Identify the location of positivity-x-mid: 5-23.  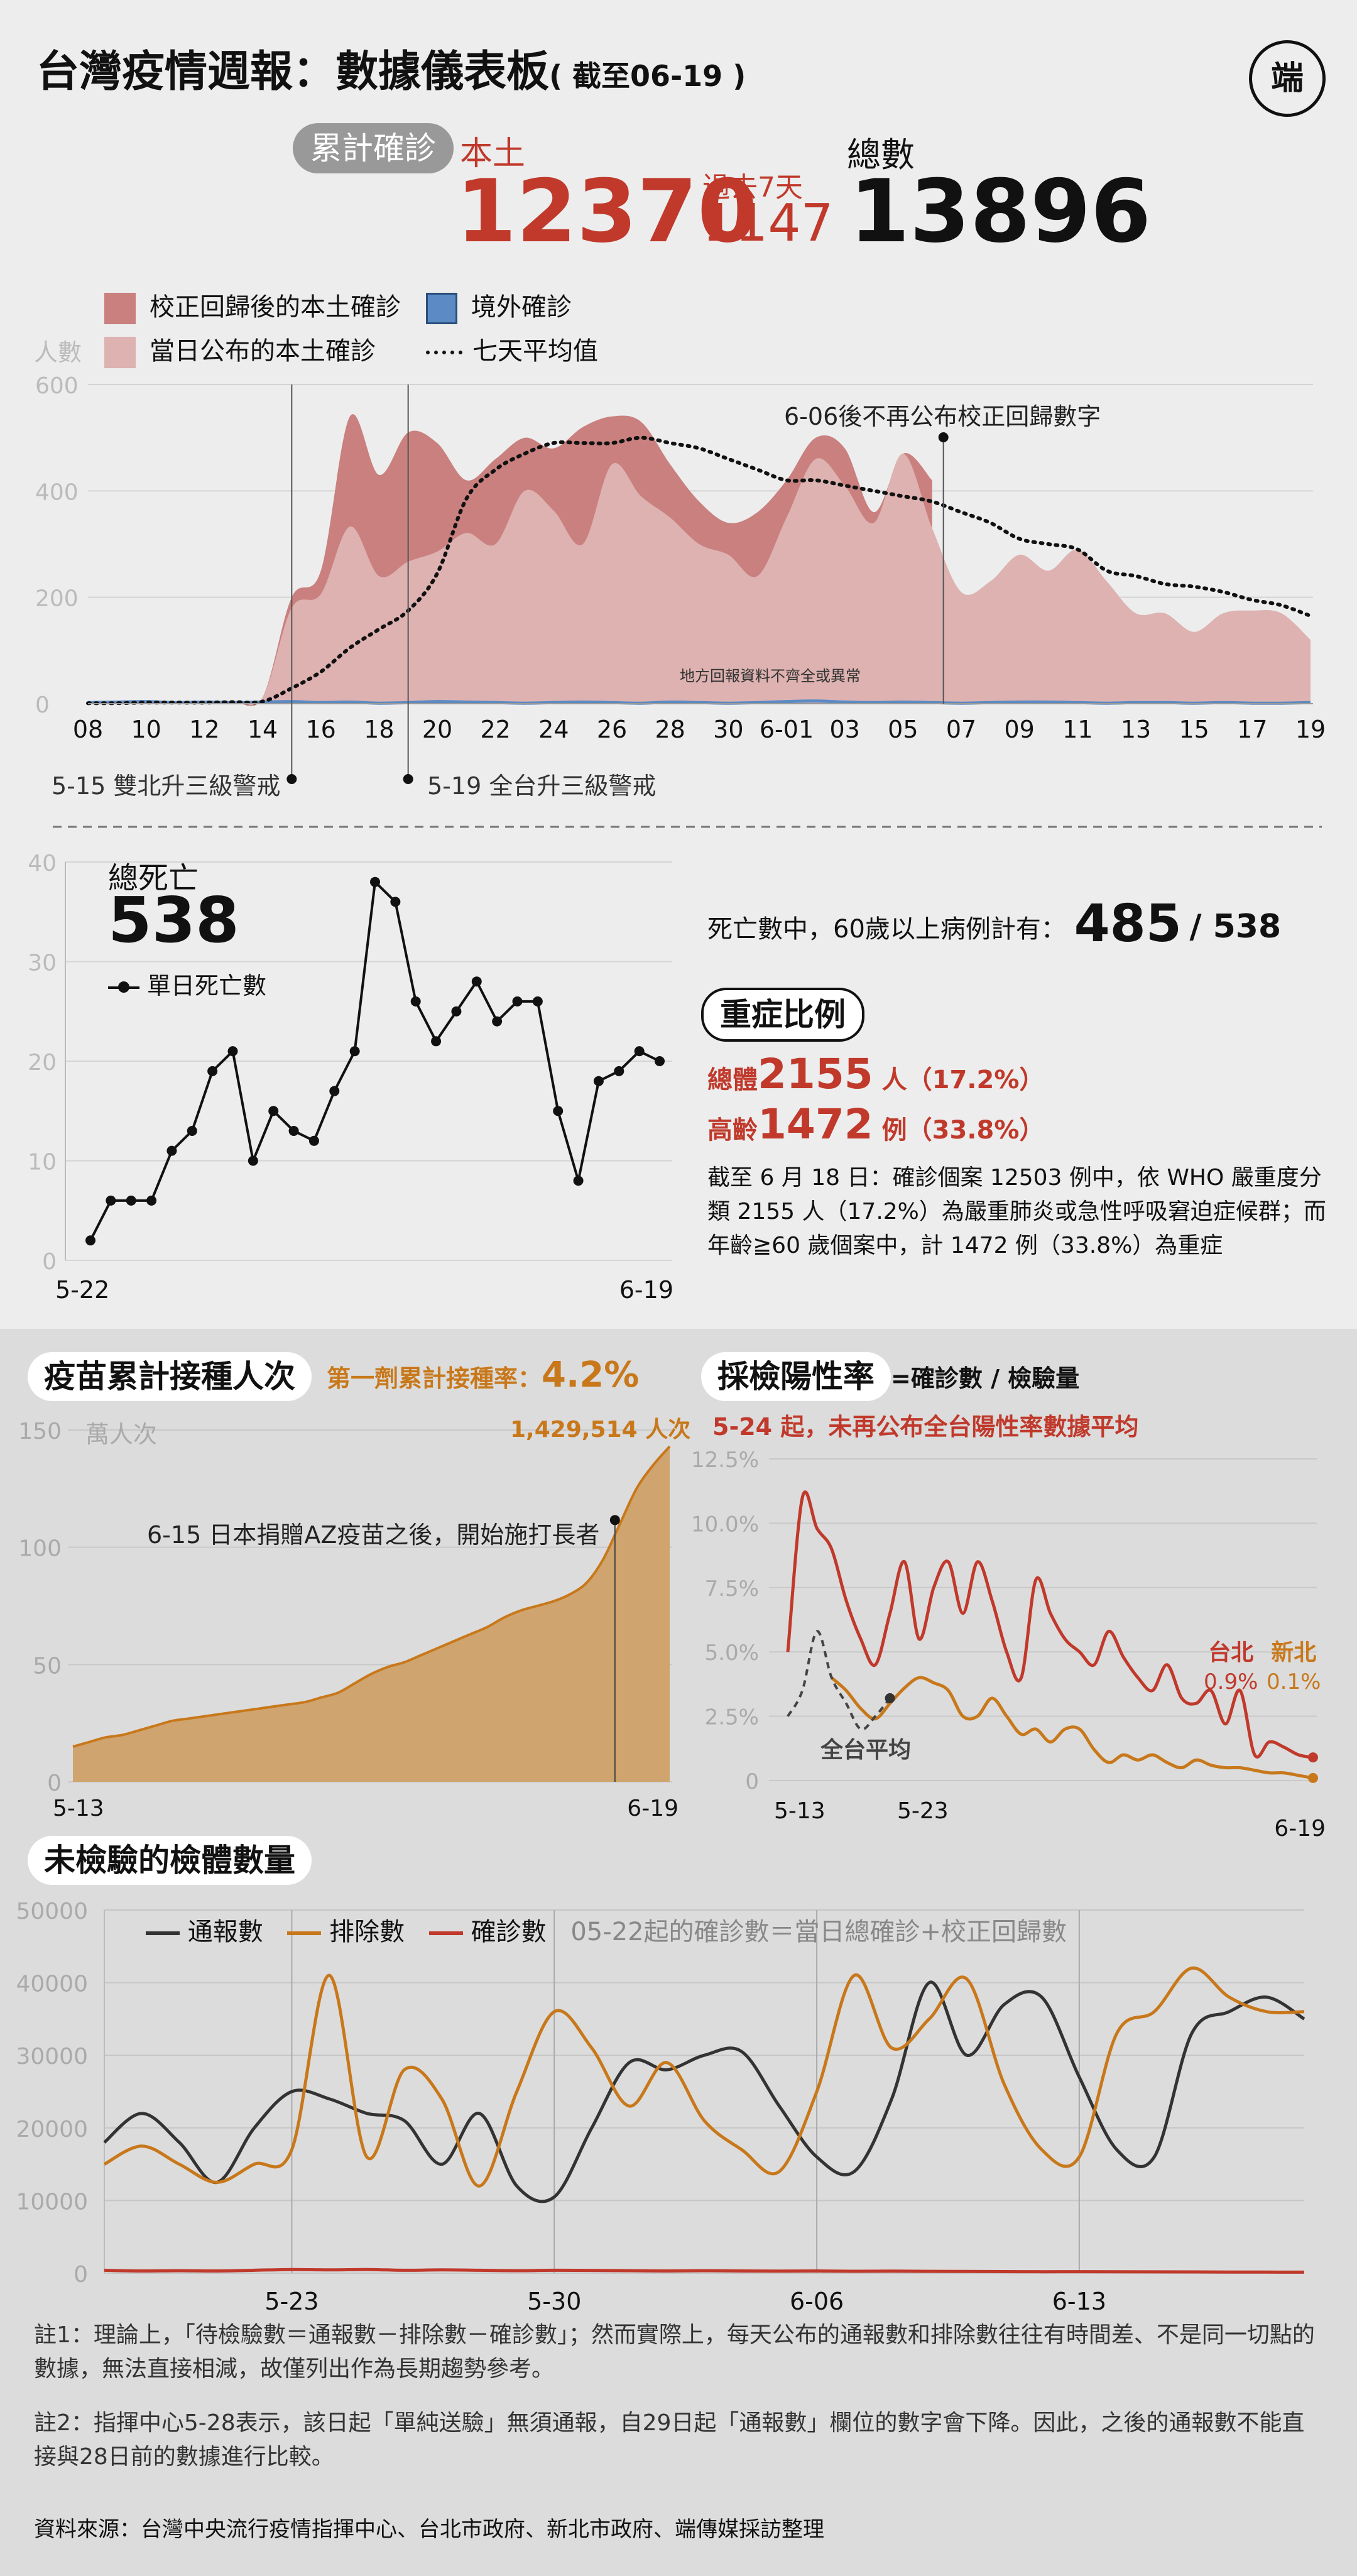
(923, 1811).